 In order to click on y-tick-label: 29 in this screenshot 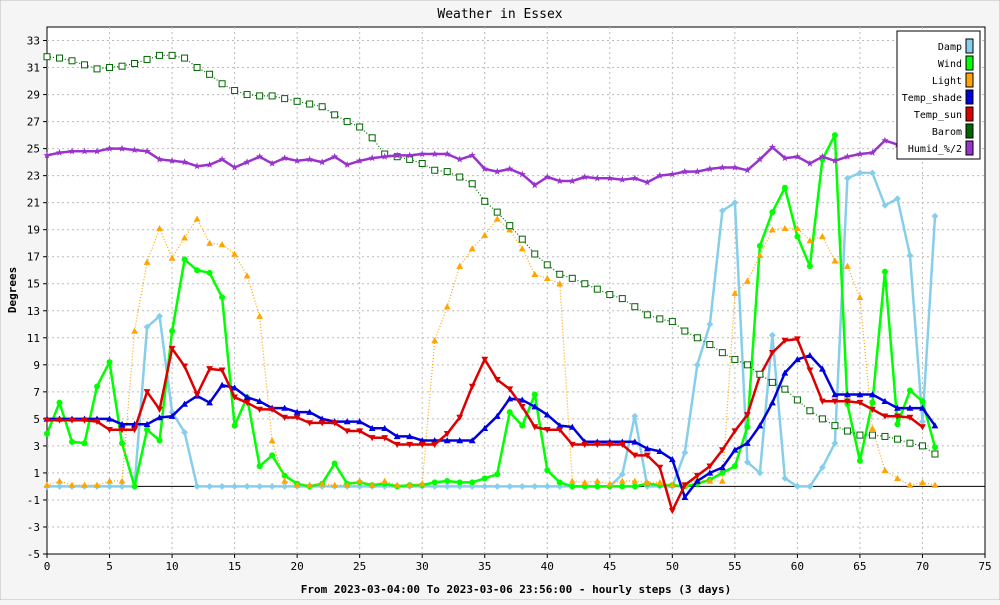, I will do `click(33, 95)`.